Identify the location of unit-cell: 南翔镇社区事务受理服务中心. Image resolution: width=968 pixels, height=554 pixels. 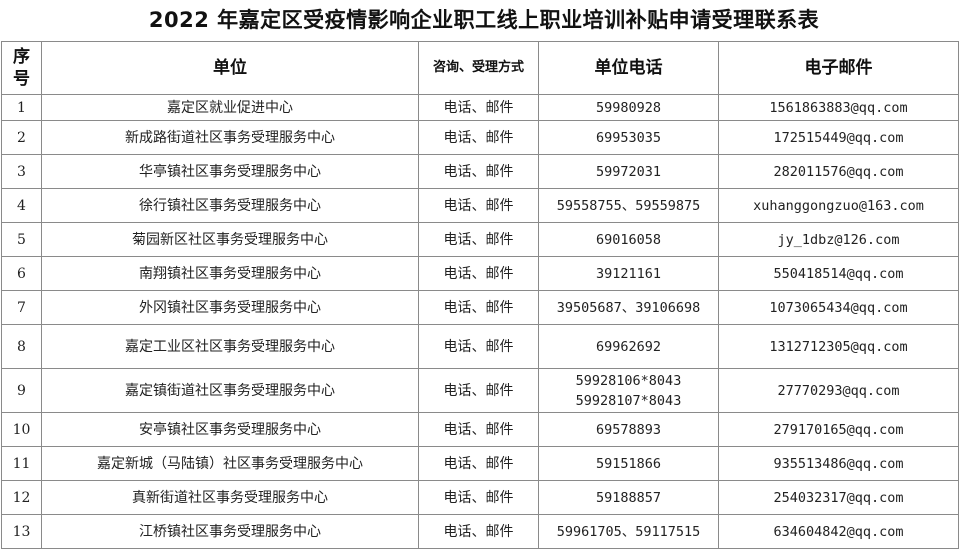
(230, 273).